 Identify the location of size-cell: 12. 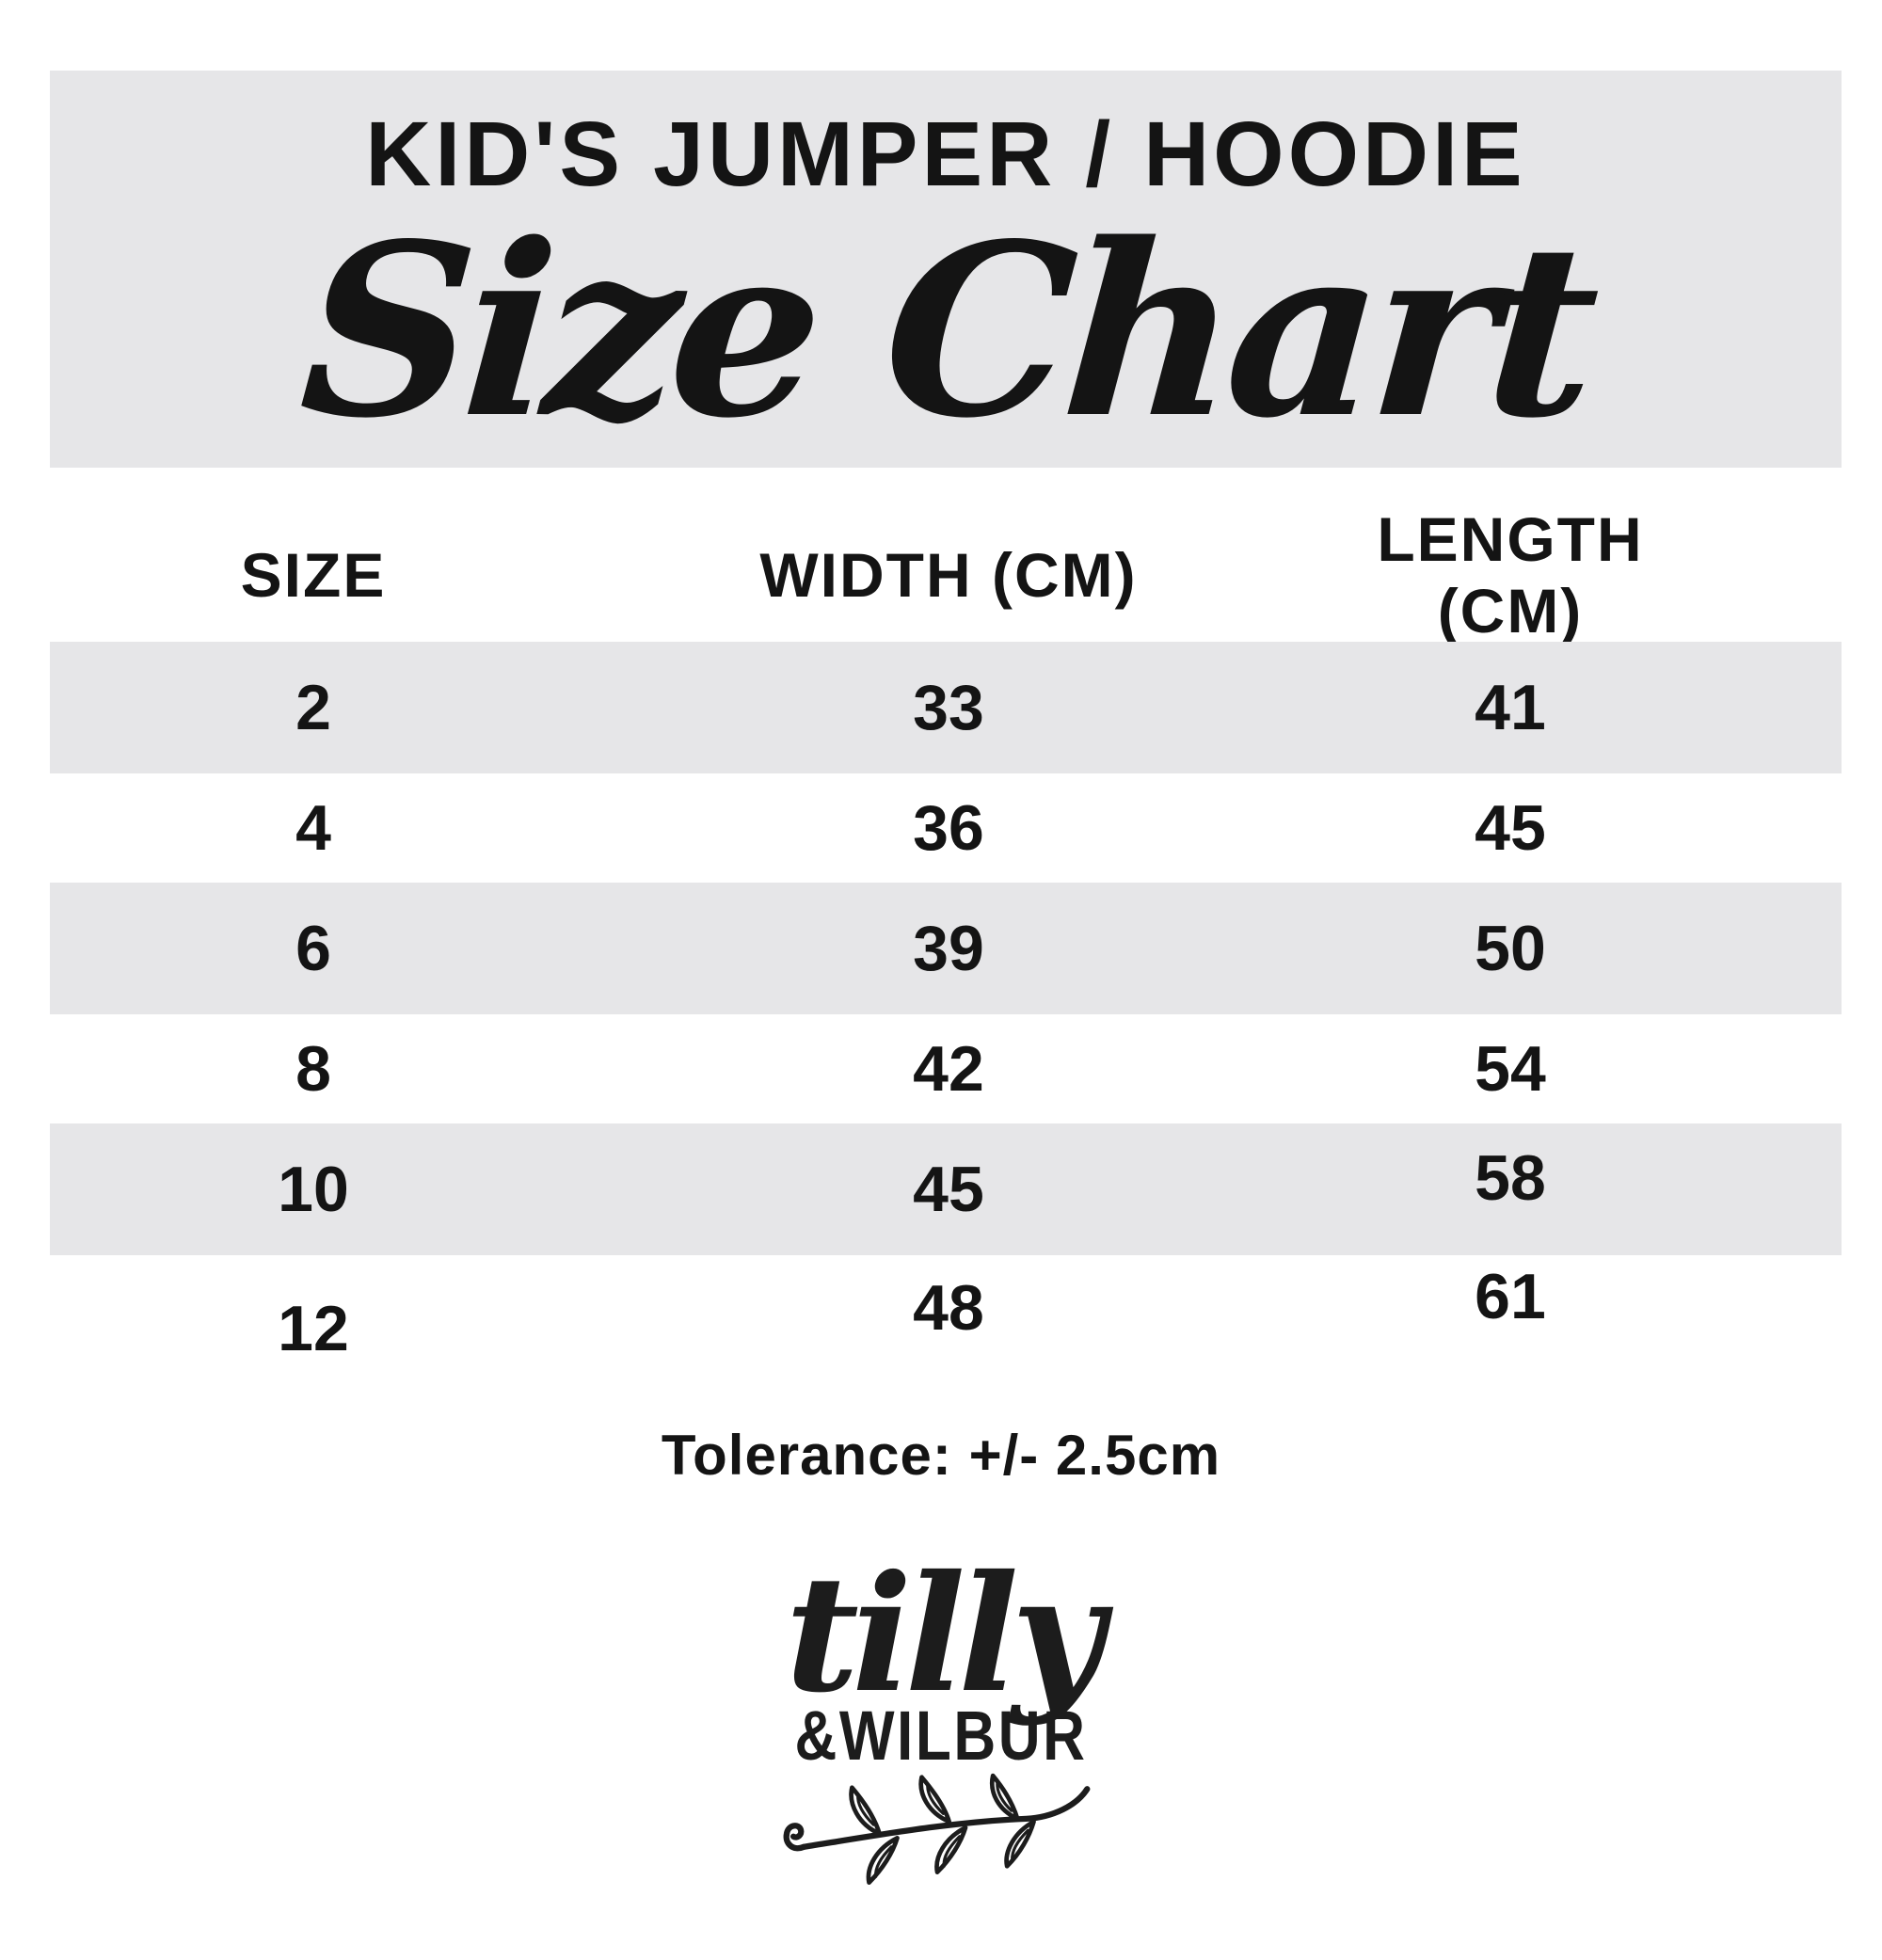
(313, 1328).